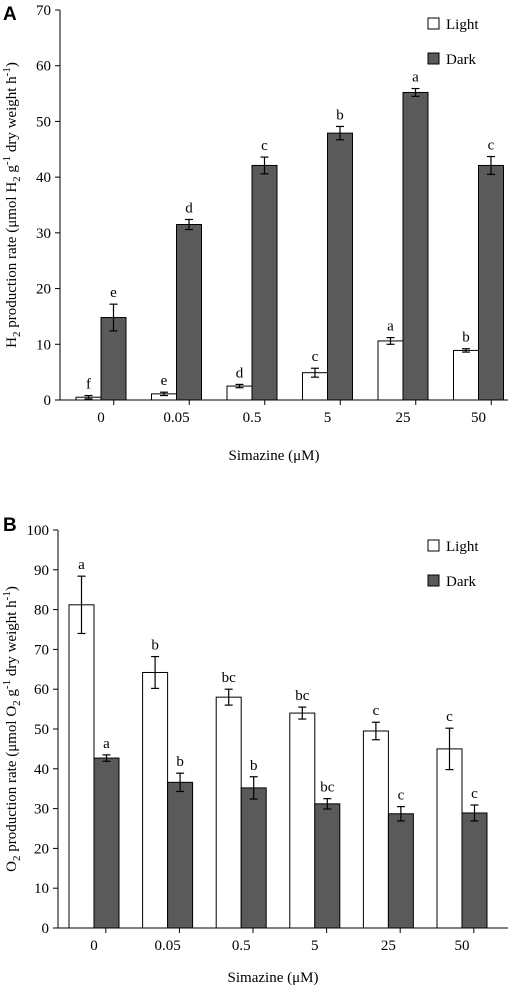  Describe the element at coordinates (88, 385) in the screenshot. I see `significance-letter: f` at that location.